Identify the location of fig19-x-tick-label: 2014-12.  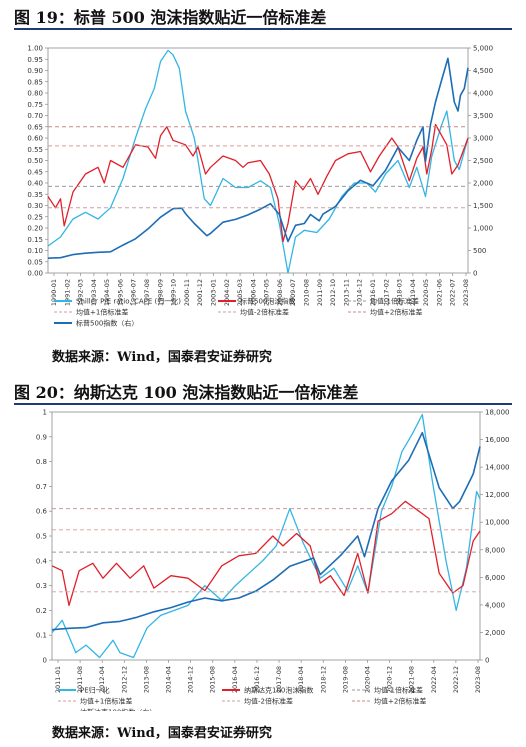
(360, 292).